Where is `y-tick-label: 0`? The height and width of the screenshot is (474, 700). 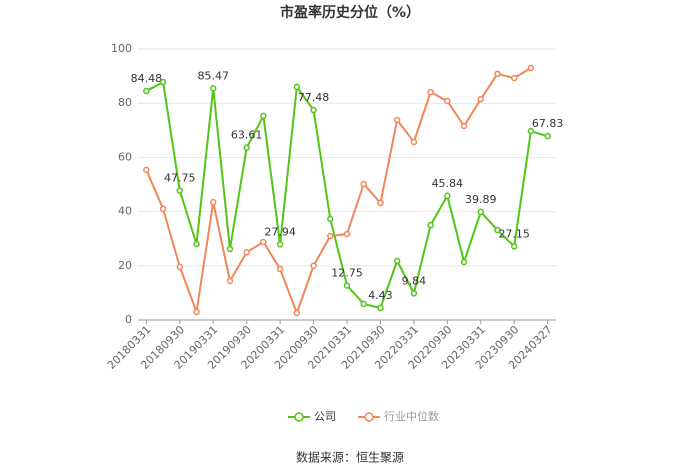
y-tick-label: 0 is located at coordinates (128, 319).